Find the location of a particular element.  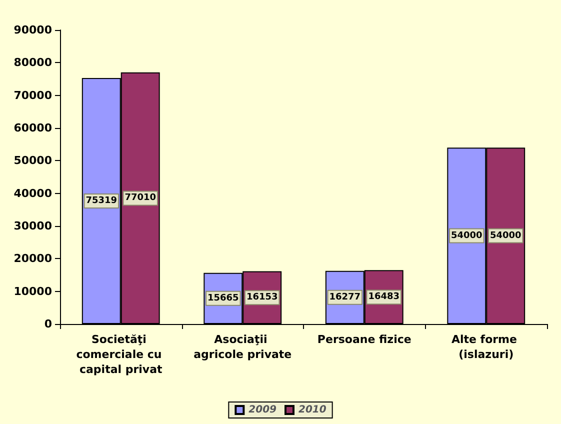

data-label: 16153 is located at coordinates (262, 297).